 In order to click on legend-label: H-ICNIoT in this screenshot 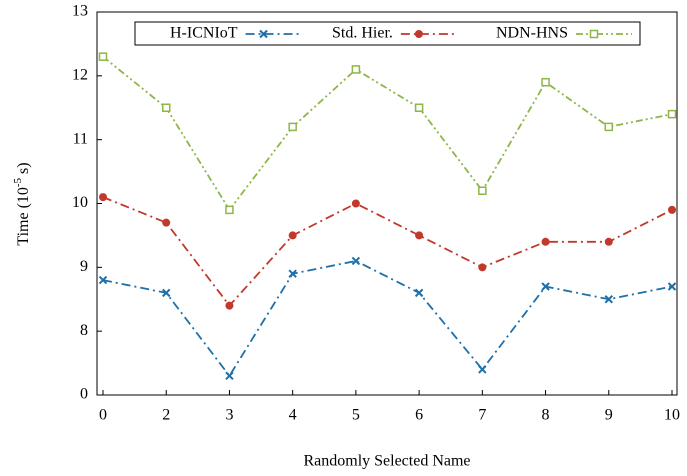, I will do `click(204, 33)`.